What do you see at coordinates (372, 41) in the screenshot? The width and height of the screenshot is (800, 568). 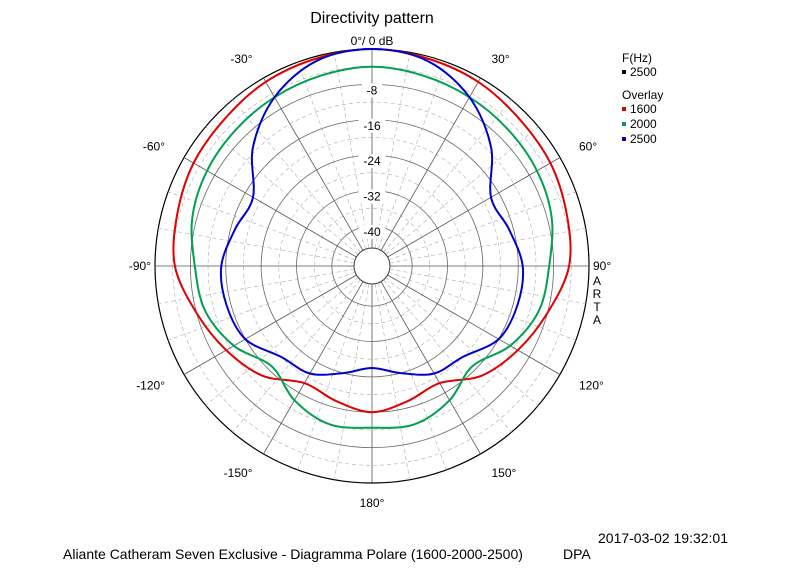 I see `top-label: 0°/ 0 dB` at bounding box center [372, 41].